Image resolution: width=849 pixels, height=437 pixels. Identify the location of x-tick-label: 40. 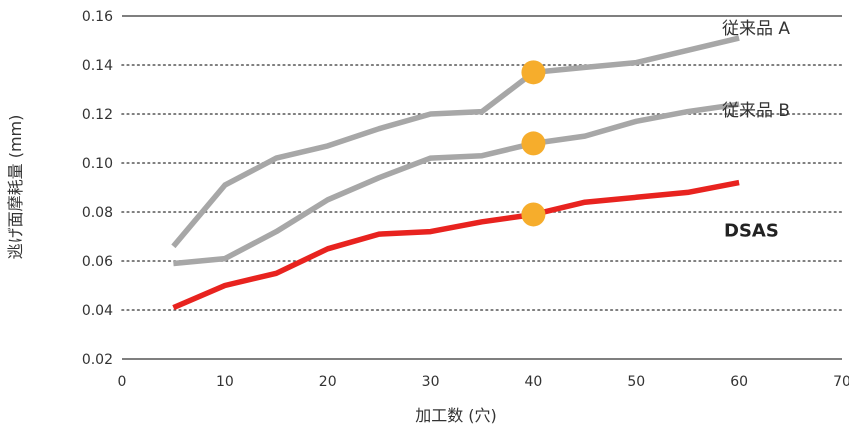
(534, 382).